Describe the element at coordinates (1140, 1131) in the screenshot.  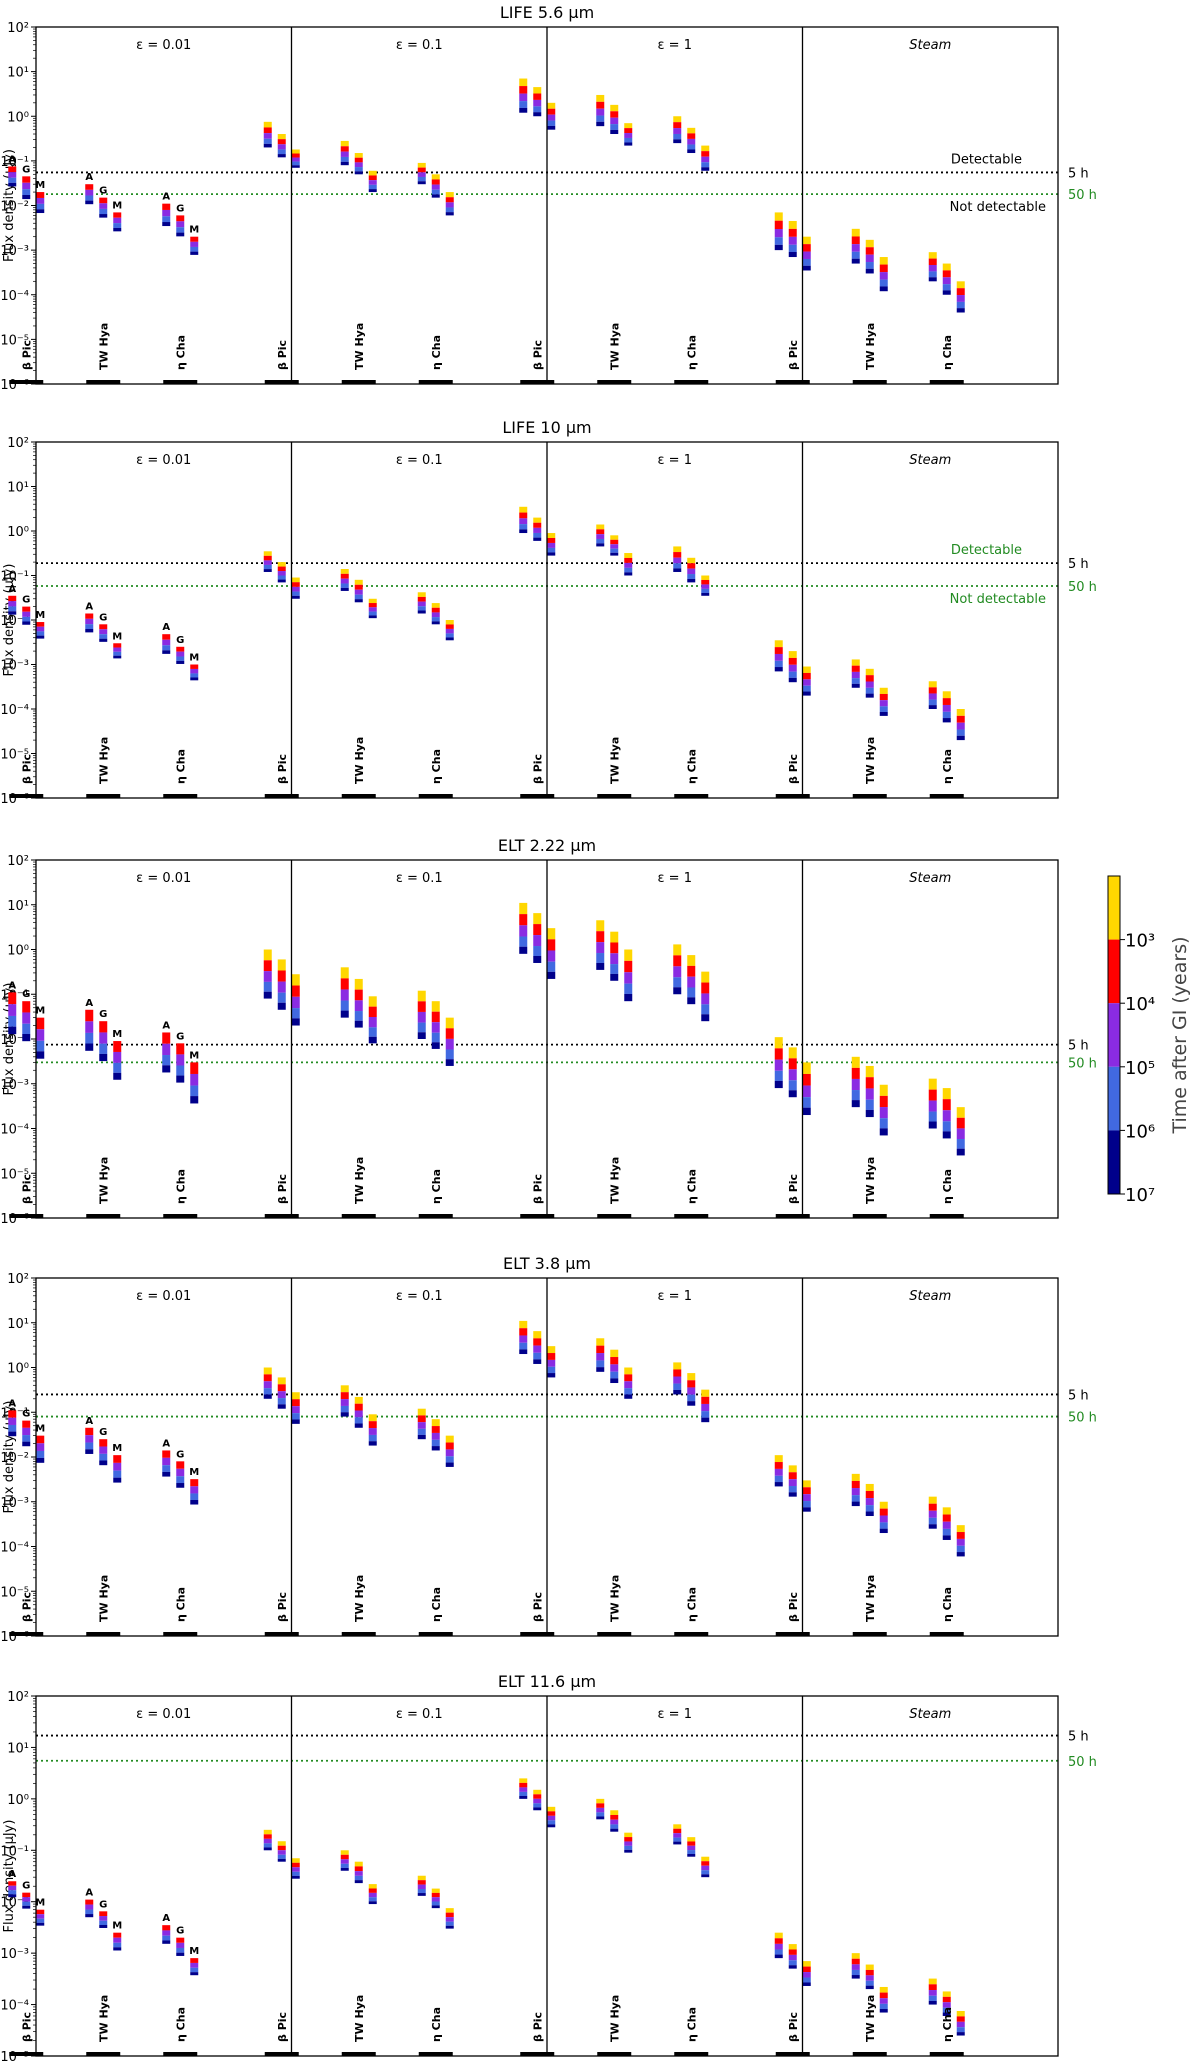
I see `colorbar-tick-label: 10⁶` at that location.